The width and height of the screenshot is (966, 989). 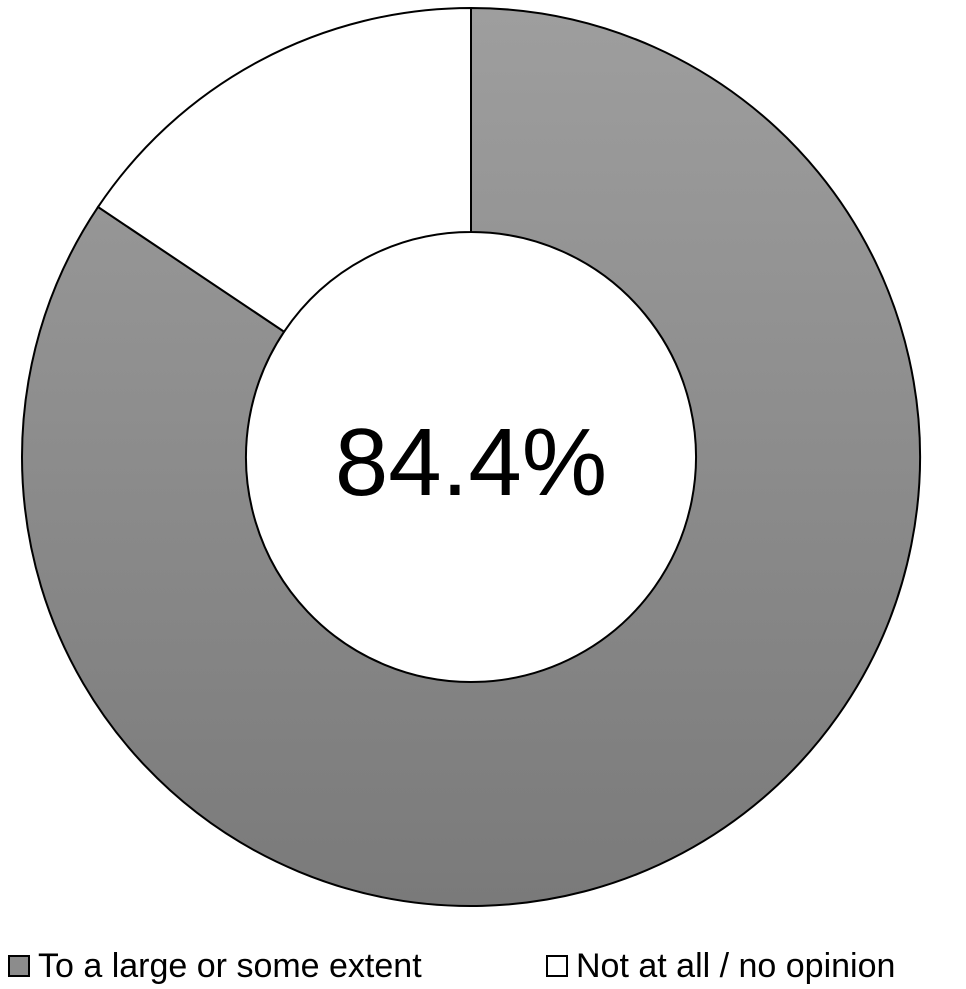 What do you see at coordinates (19, 966) in the screenshot?
I see `legend-swatch-gray` at bounding box center [19, 966].